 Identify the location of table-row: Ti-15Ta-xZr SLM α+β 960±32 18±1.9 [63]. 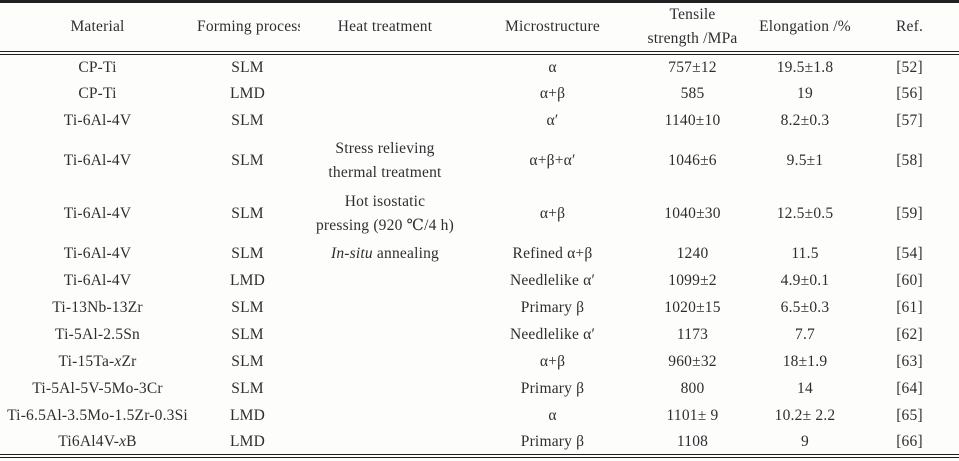
(479, 361).